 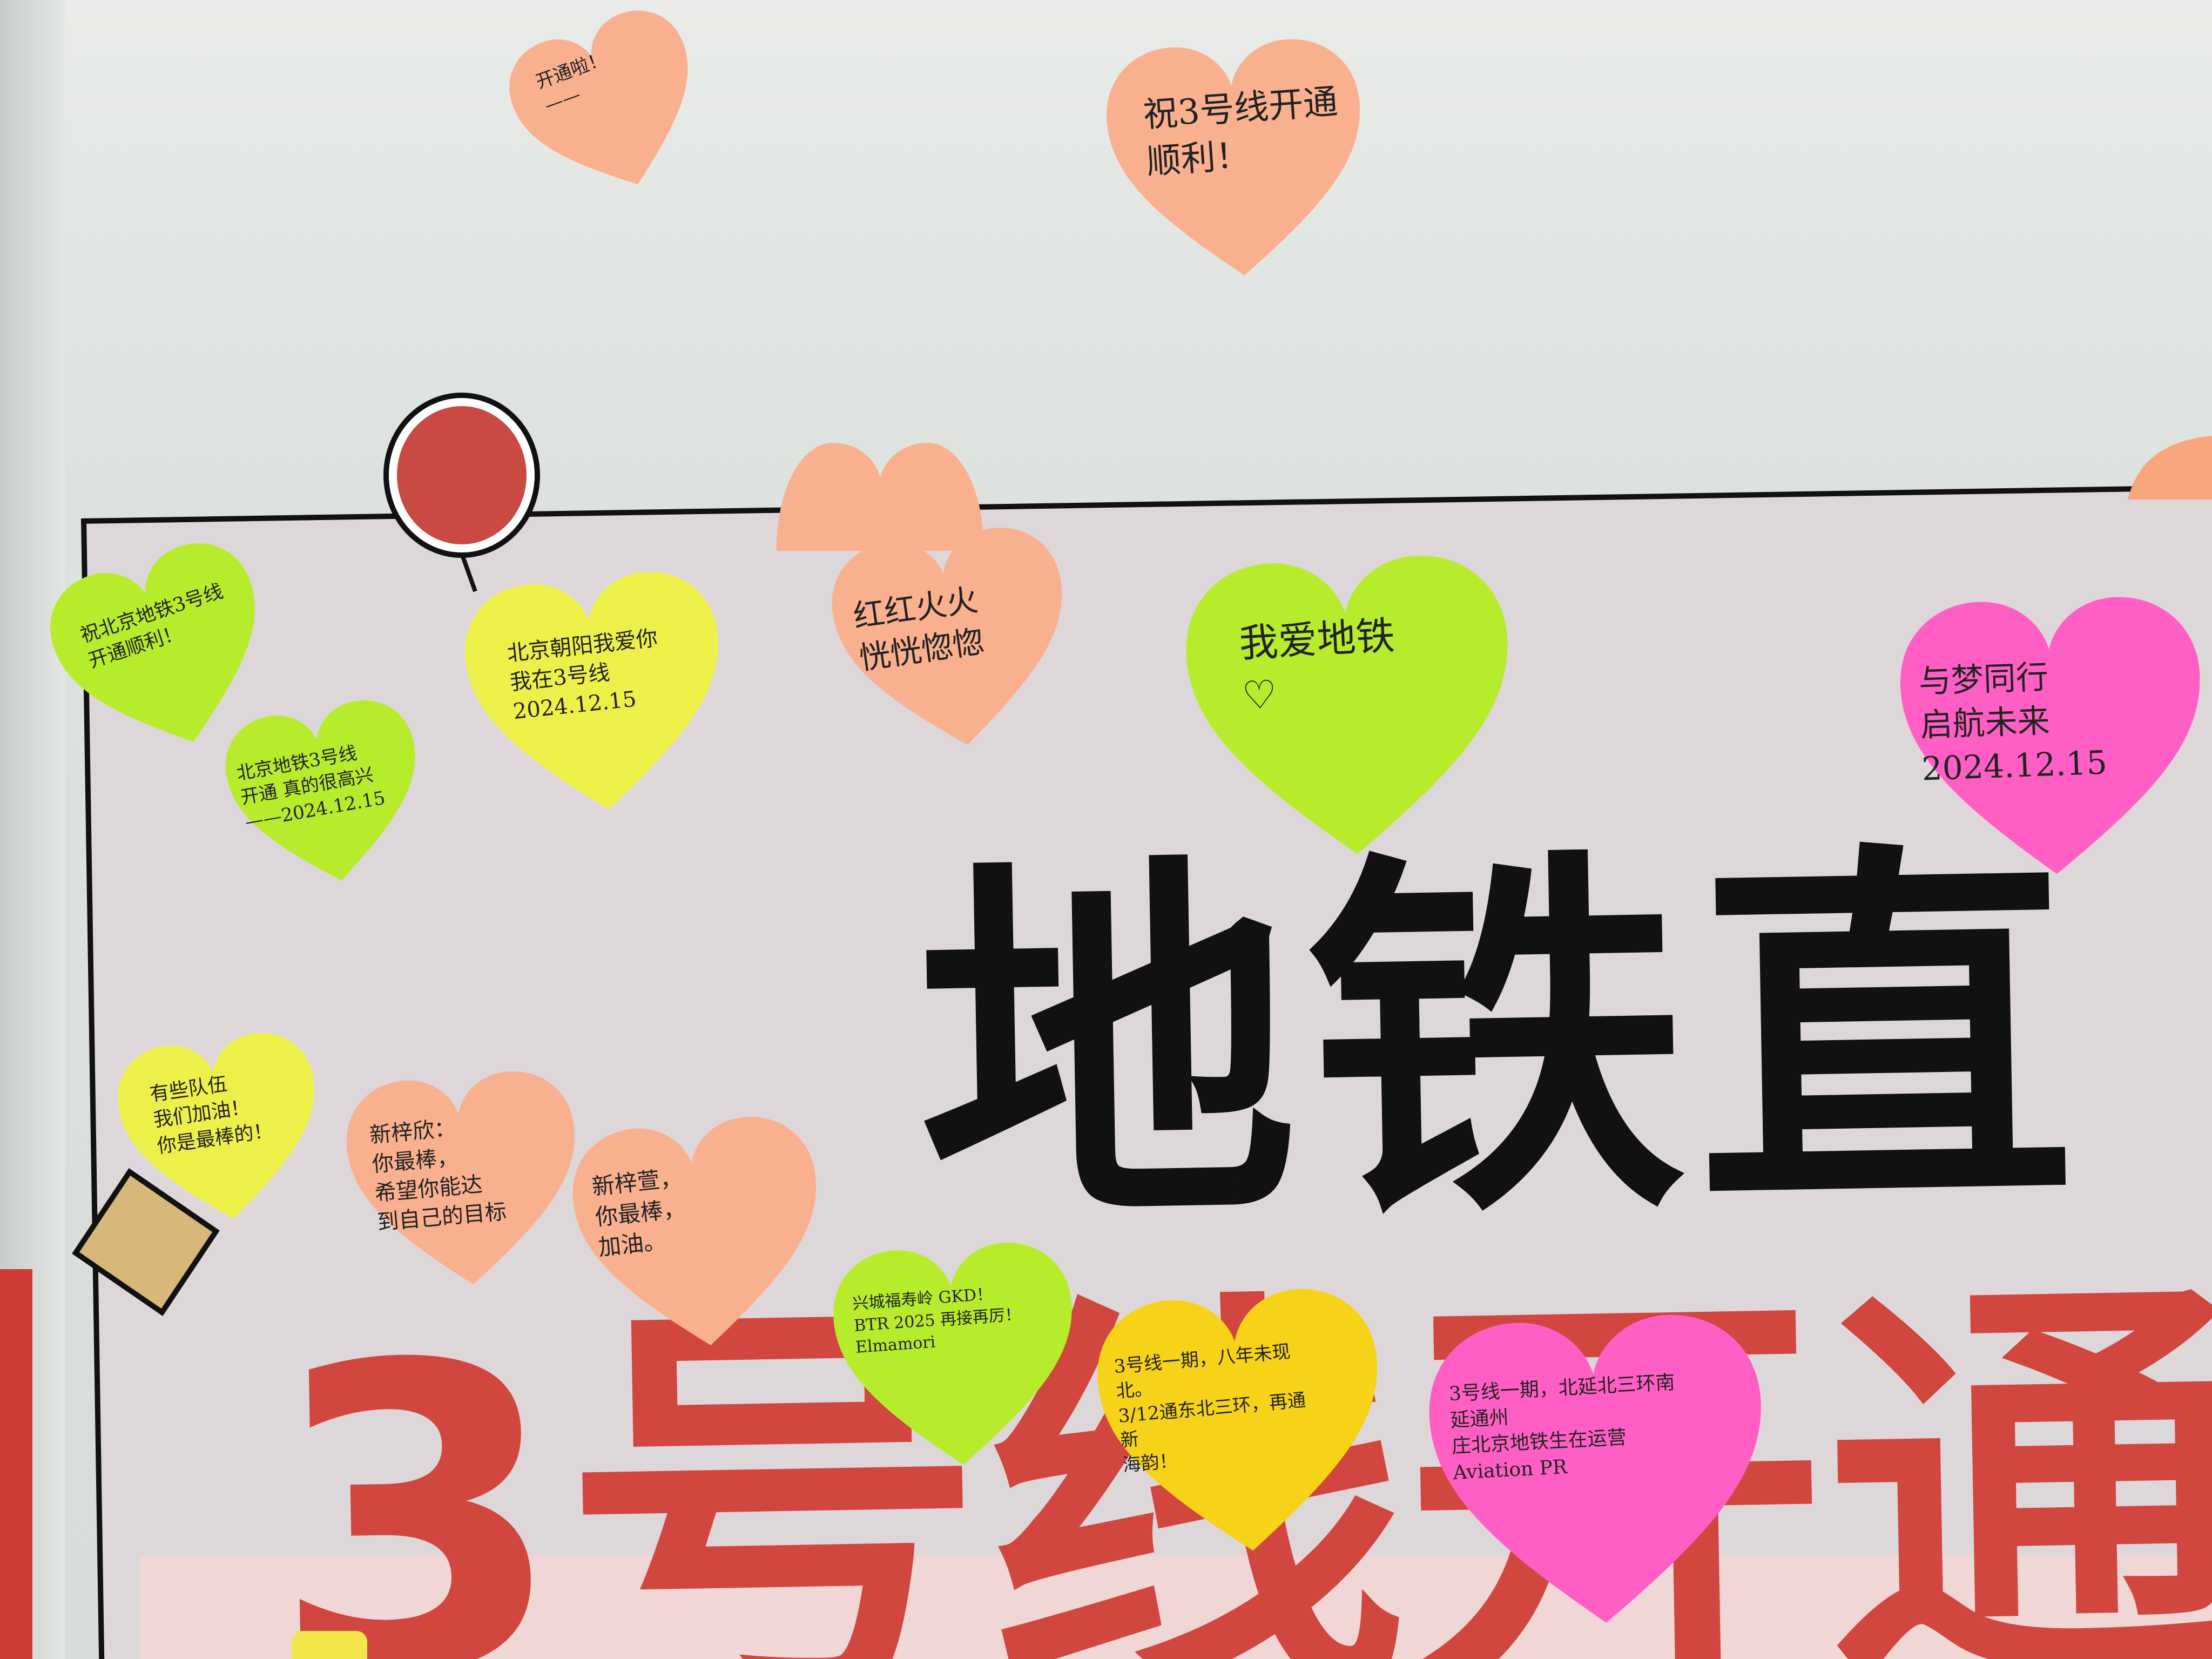 I want to click on partial-note-right, so click(x=2170, y=467).